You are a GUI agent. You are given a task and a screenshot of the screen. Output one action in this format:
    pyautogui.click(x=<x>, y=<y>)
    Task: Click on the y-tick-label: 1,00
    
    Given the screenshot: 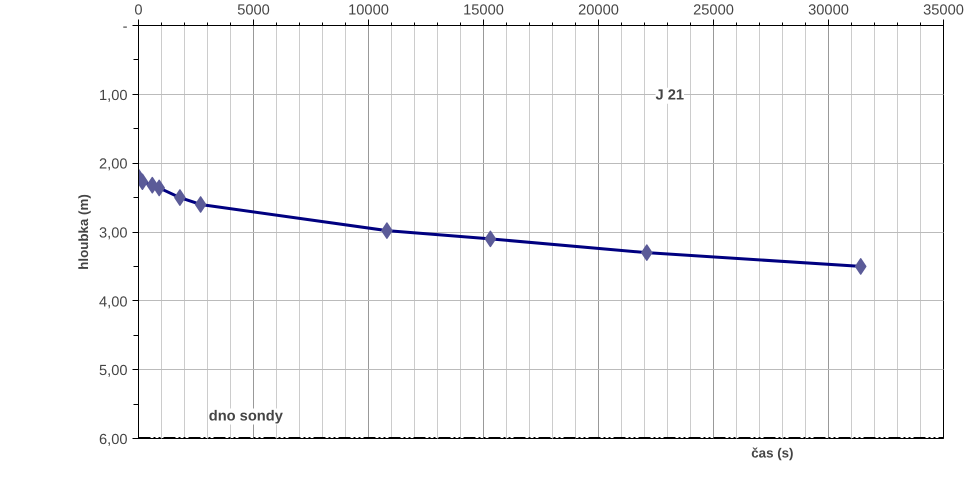 What is the action you would take?
    pyautogui.click(x=113, y=96)
    